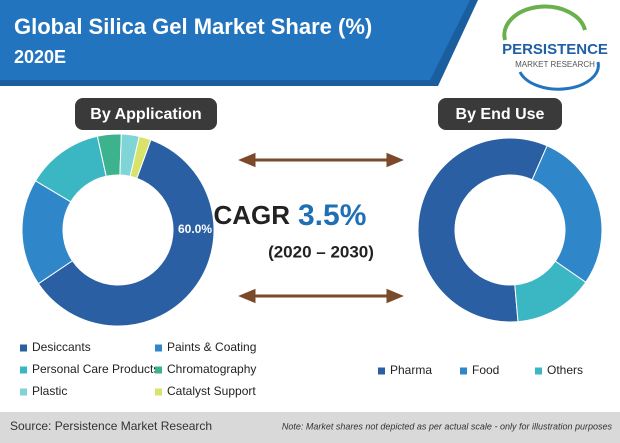 The height and width of the screenshot is (443, 620). What do you see at coordinates (411, 370) in the screenshot?
I see `legend-label: Pharma` at bounding box center [411, 370].